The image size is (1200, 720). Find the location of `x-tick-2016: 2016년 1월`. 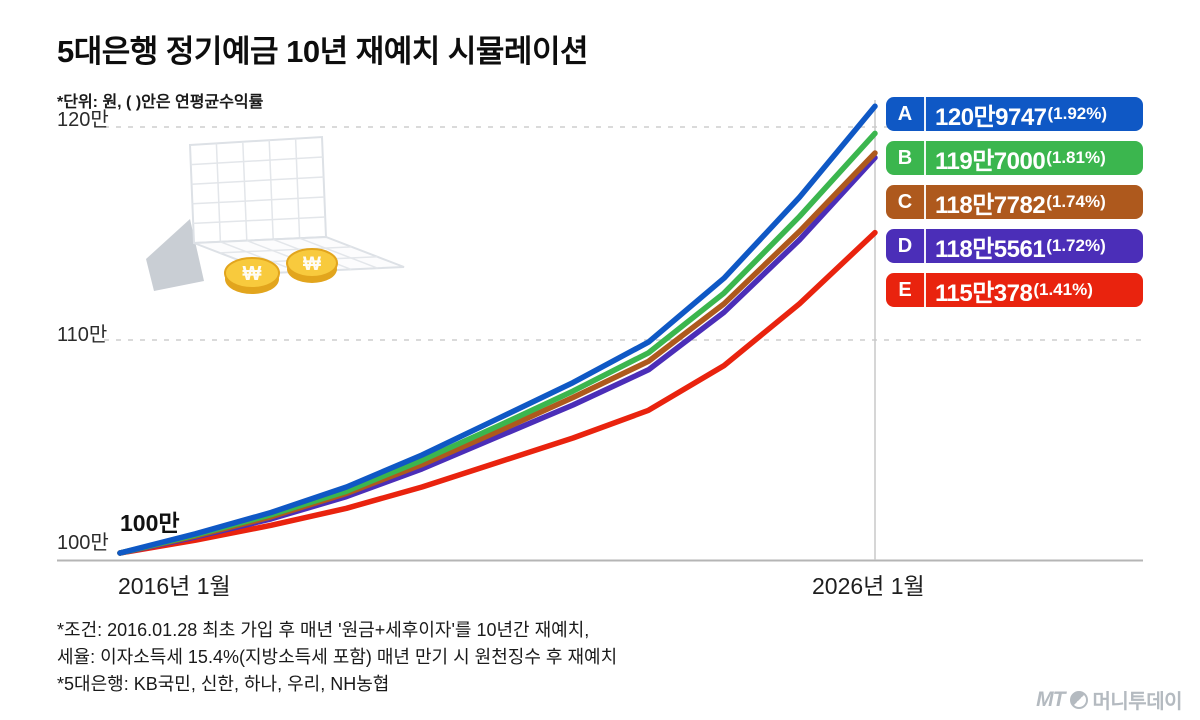

x-tick-2016: 2016년 1월 is located at coordinates (174, 586).